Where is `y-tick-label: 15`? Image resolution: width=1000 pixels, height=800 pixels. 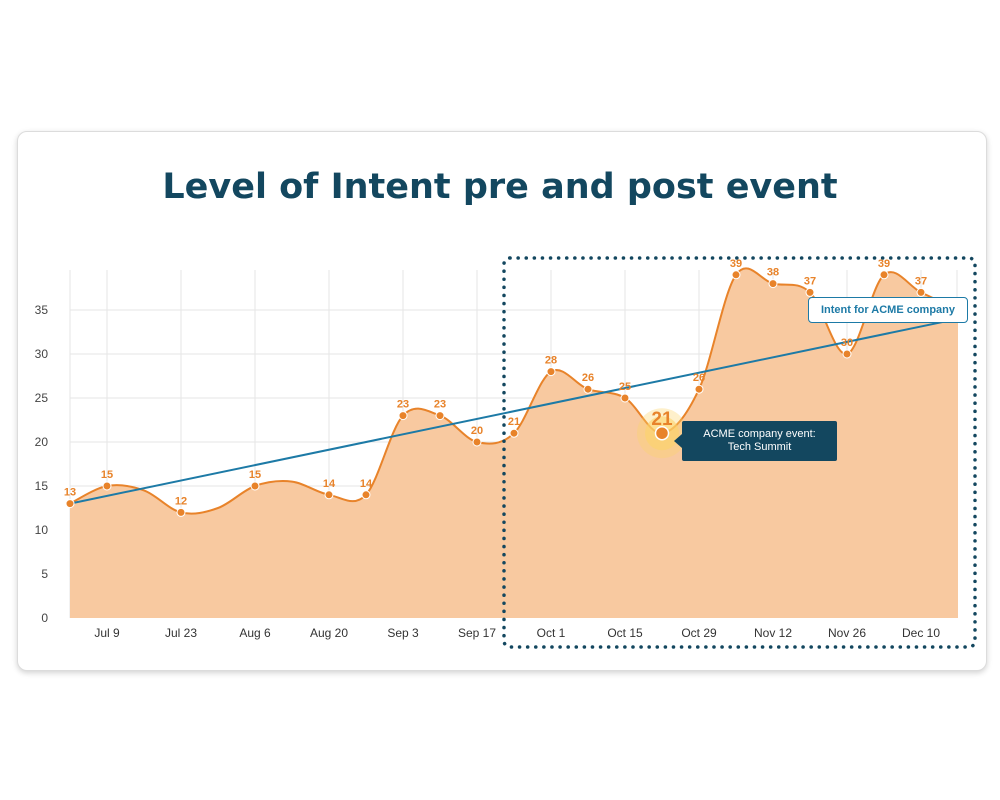 y-tick-label: 15 is located at coordinates (42, 486).